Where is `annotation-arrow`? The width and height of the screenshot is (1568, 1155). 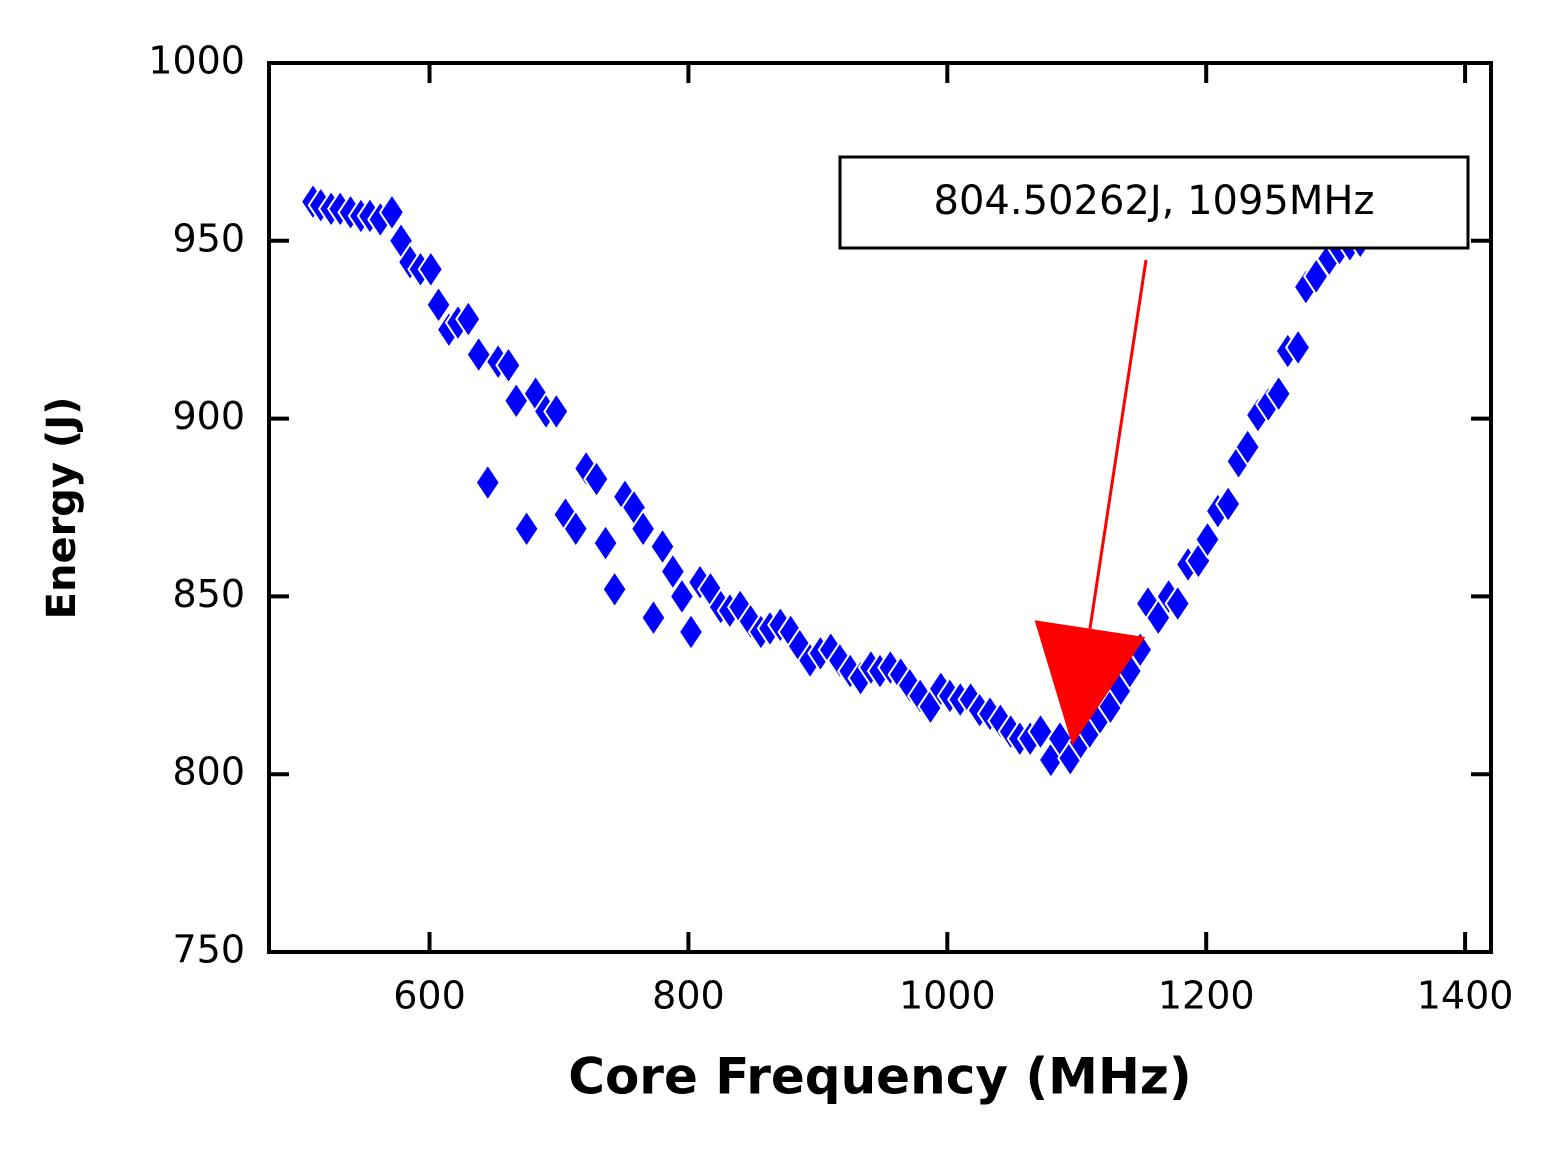
annotation-arrow is located at coordinates (1118, 444).